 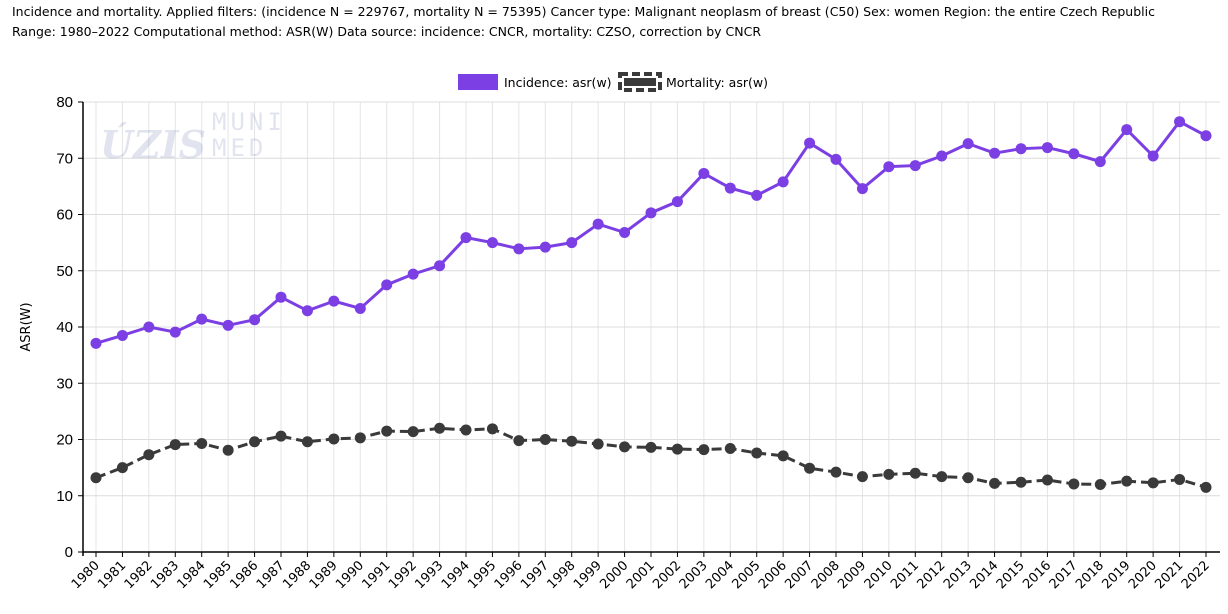 I want to click on x-tick-label: 1992, so click(x=403, y=575).